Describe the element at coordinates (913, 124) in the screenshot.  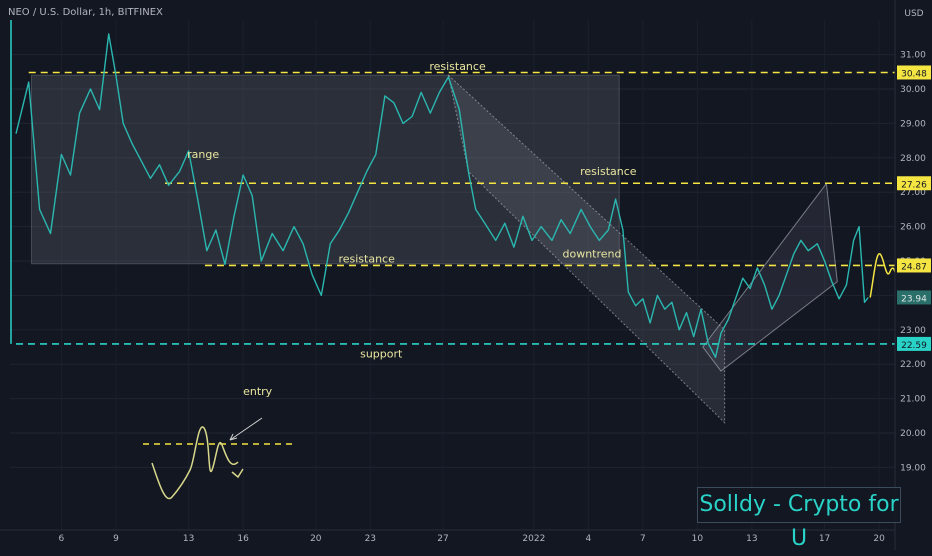
I see `y-tick-label: 29.00` at that location.